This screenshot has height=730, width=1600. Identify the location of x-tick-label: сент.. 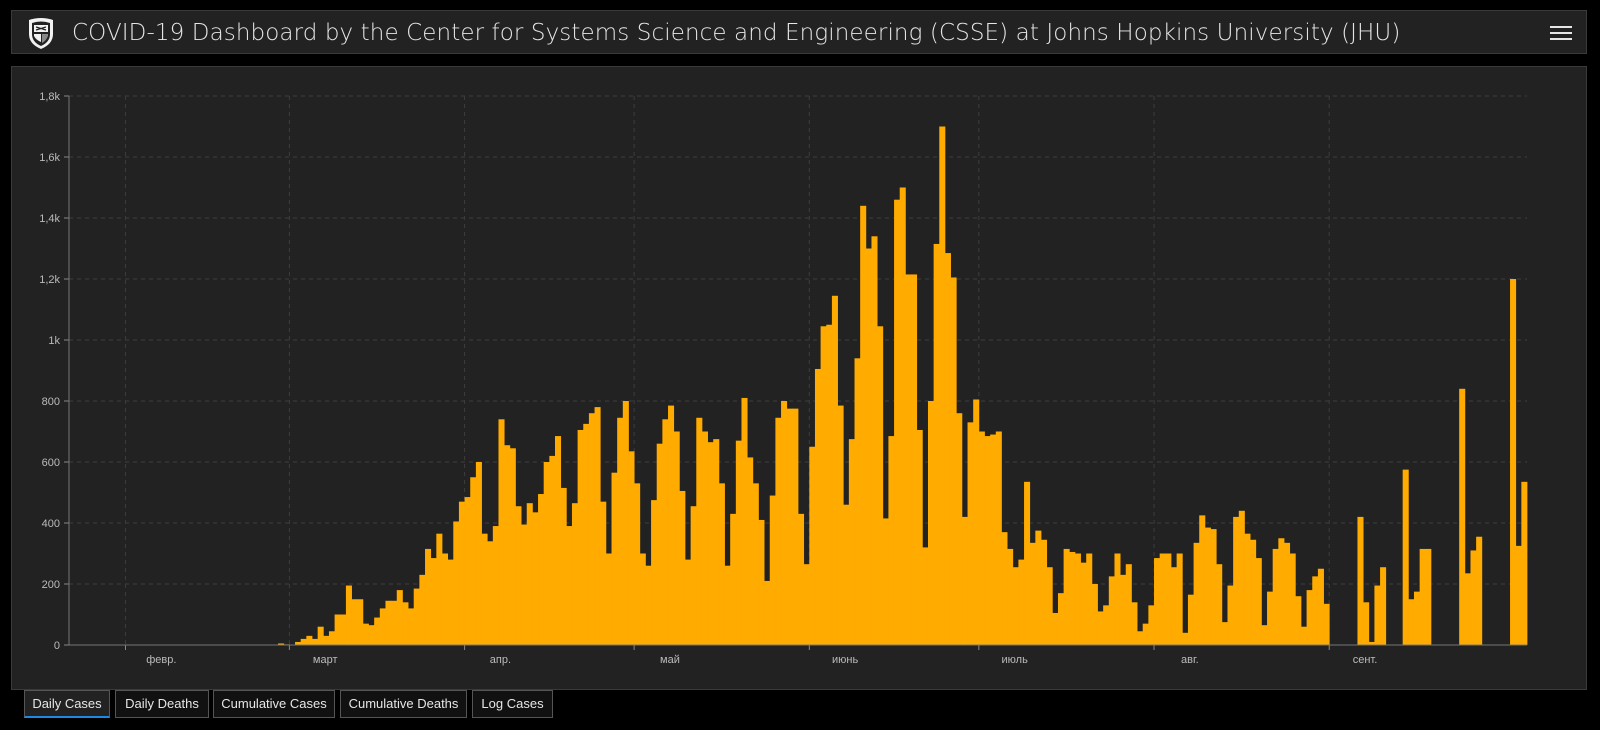
(1365, 660).